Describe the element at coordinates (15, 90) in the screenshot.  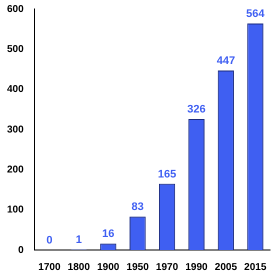
I see `y-tick-label: 400` at that location.